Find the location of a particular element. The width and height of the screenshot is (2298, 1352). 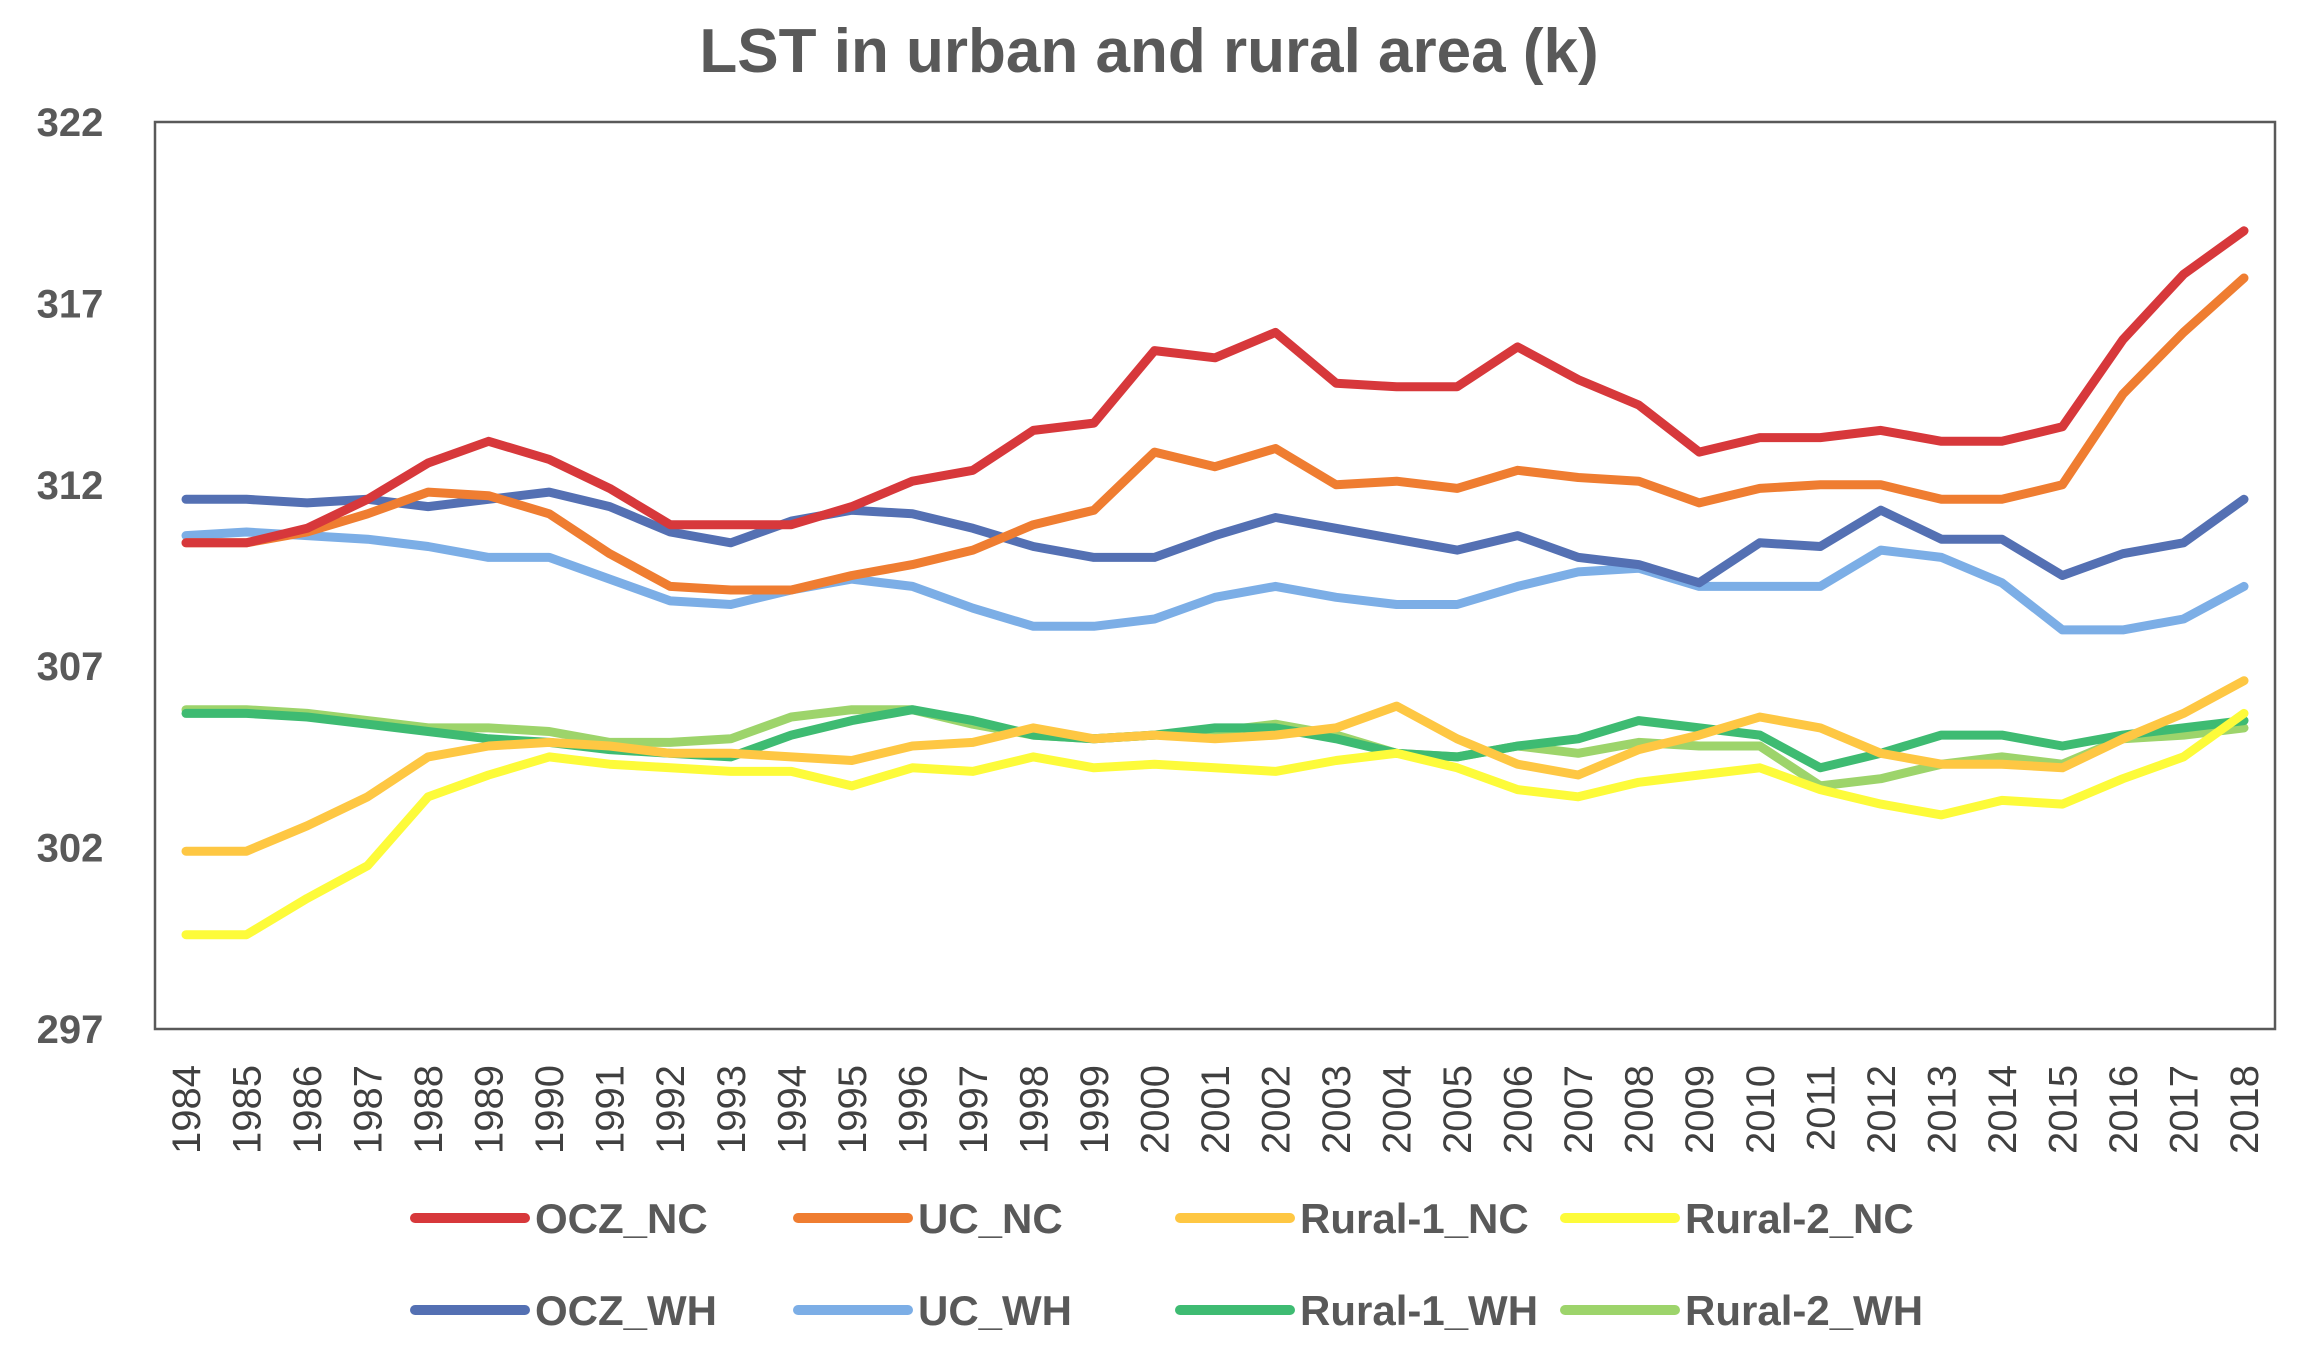

legend-item: Rural-1_WH is located at coordinates (1356, 1310).